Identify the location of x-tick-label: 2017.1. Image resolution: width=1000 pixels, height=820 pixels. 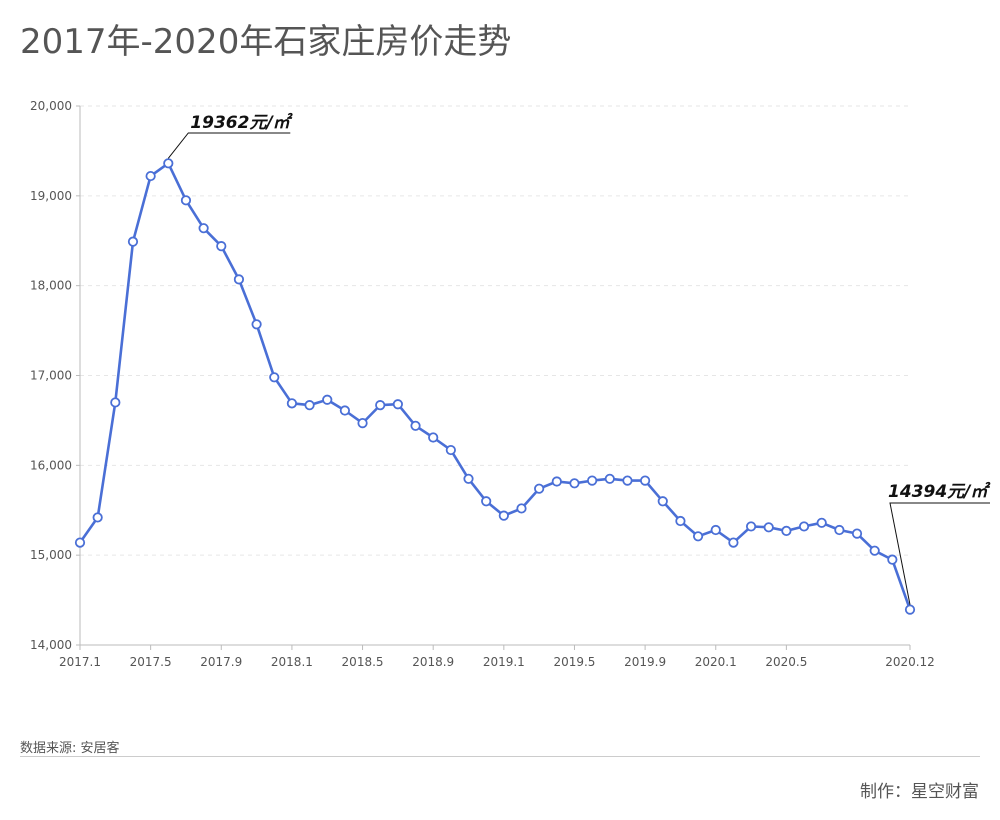
(80, 662).